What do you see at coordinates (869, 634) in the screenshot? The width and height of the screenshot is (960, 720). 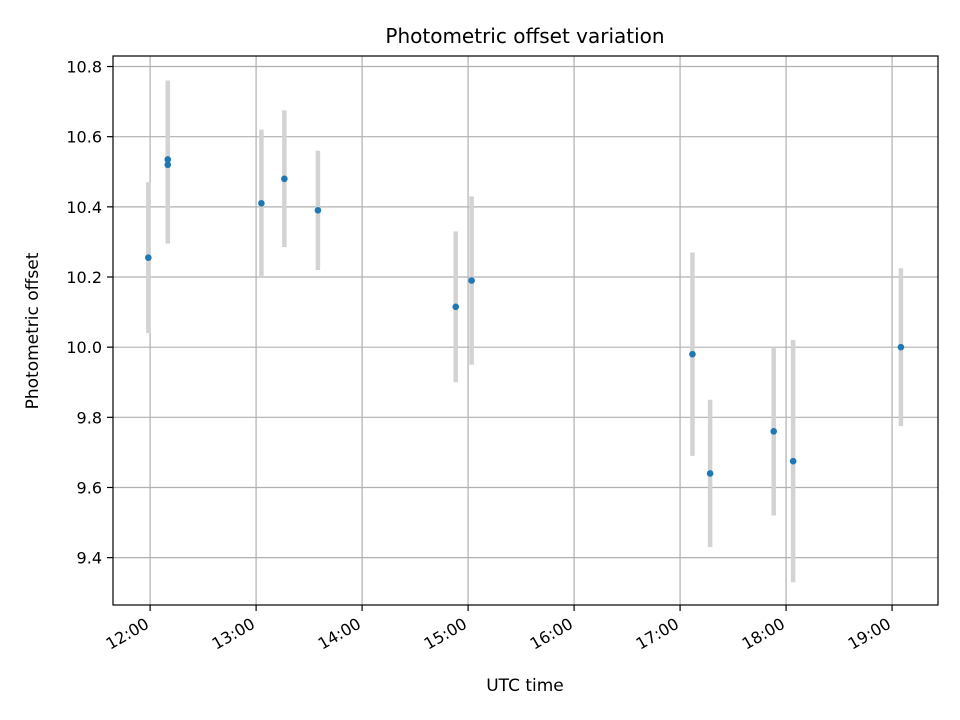 I see `x-tick-label: 19:00` at bounding box center [869, 634].